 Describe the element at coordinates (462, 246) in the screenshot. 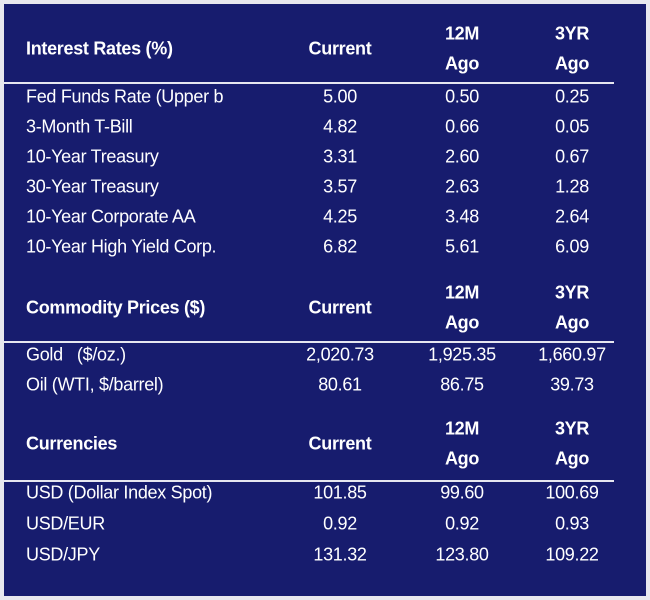

I see `cell-value: 5.61` at that location.